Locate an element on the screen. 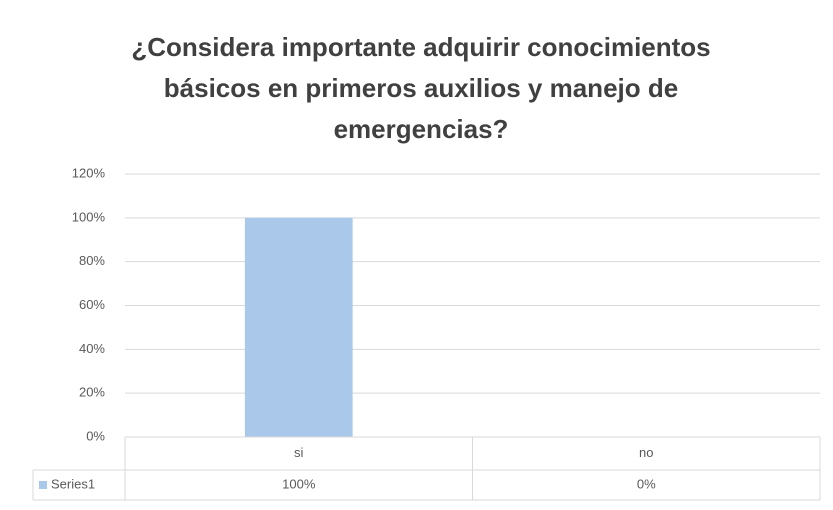  table-value: 0% is located at coordinates (646, 483).